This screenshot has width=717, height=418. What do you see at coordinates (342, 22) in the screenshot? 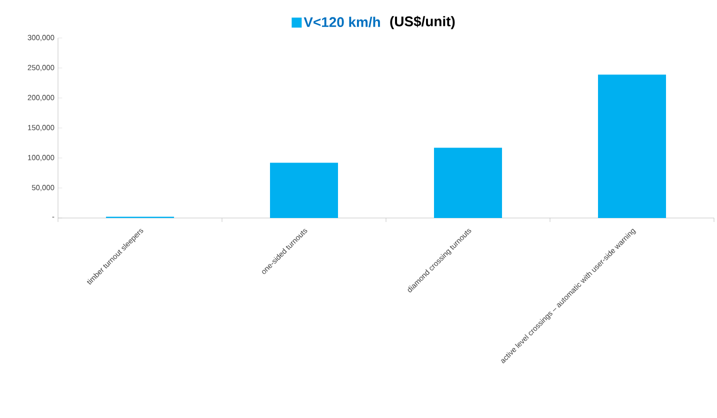
I see `legend-label: V<120 km/h` at bounding box center [342, 22].